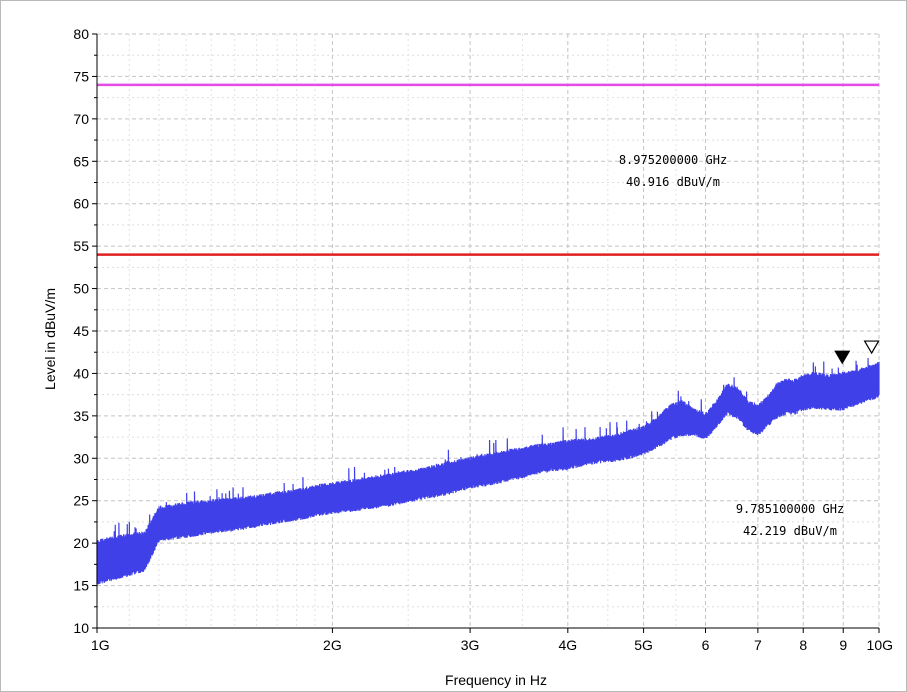  I want to click on x-tick-label: 3G, so click(470, 645).